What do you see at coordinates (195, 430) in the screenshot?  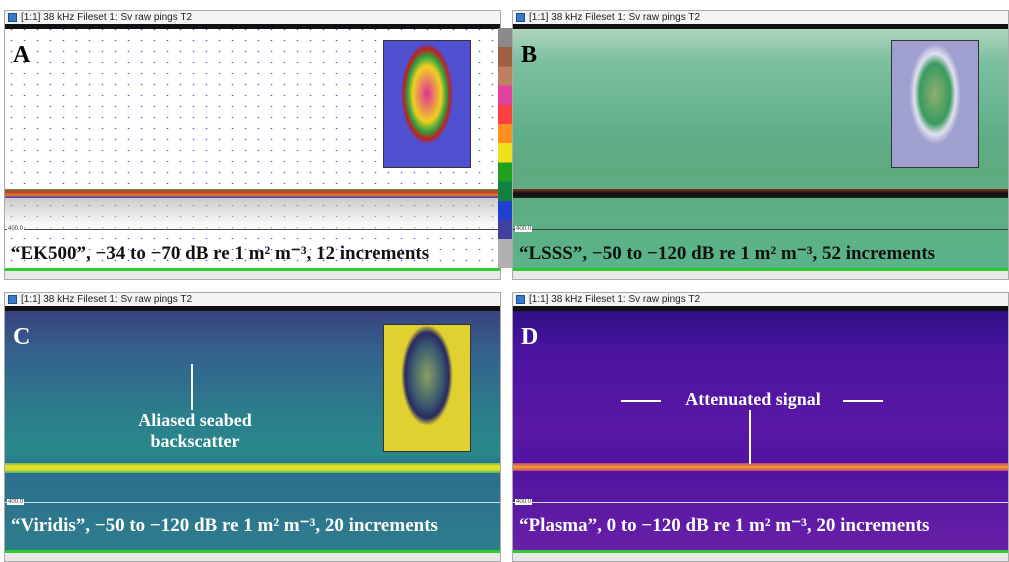 I see `annotation: Aliased seabed backscatter` at bounding box center [195, 430].